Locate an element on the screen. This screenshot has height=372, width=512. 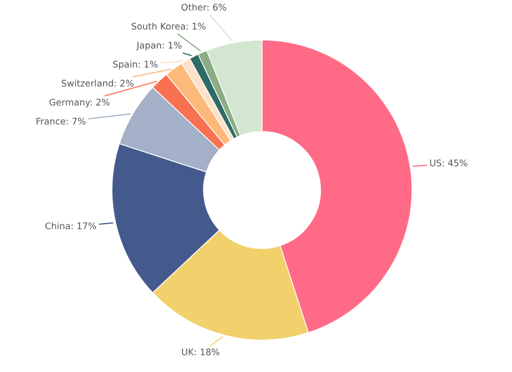
slice-label: Switzerland: 2% is located at coordinates (98, 83).